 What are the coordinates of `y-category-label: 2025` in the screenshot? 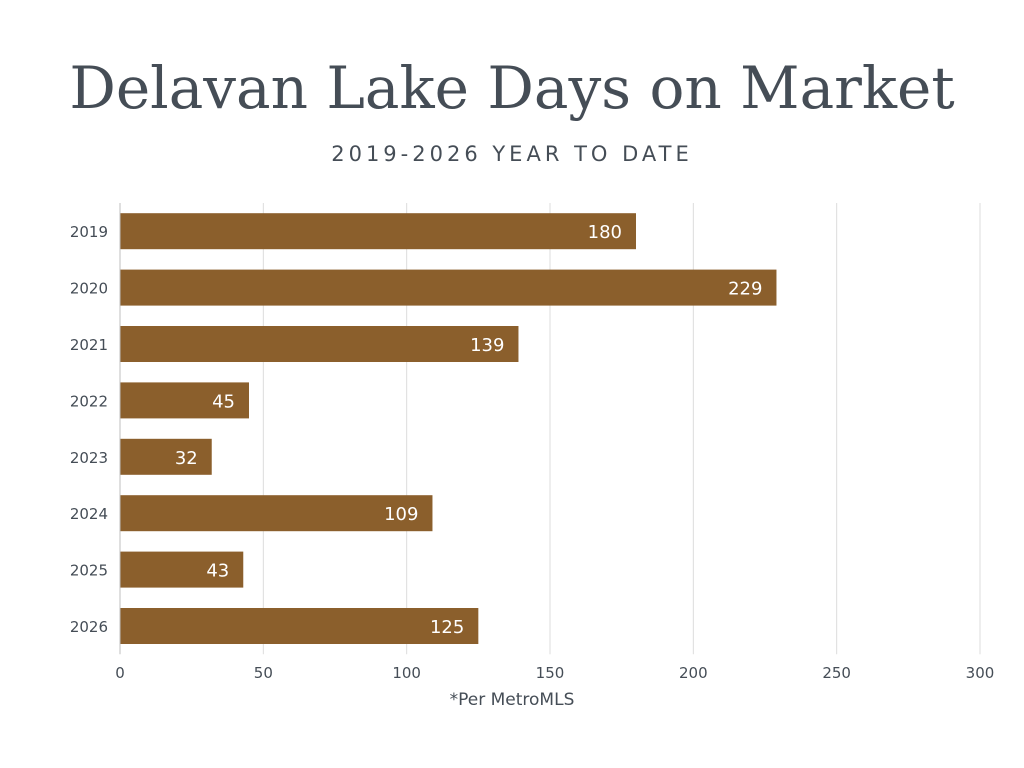 It's located at (89, 571).